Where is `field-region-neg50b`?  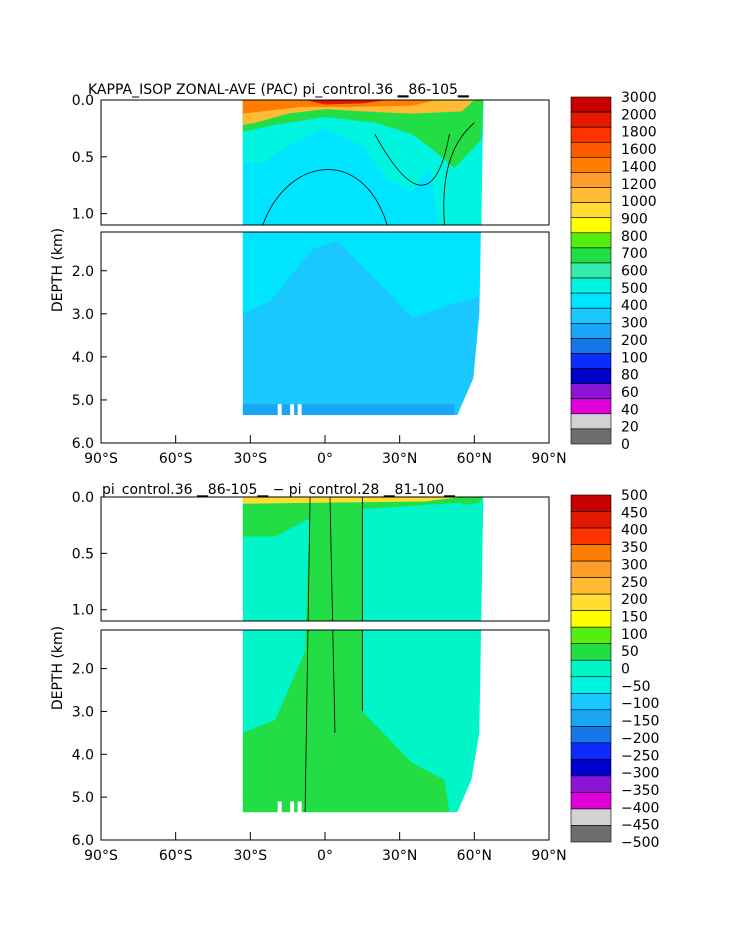 field-region-neg50b is located at coordinates (418, 561).